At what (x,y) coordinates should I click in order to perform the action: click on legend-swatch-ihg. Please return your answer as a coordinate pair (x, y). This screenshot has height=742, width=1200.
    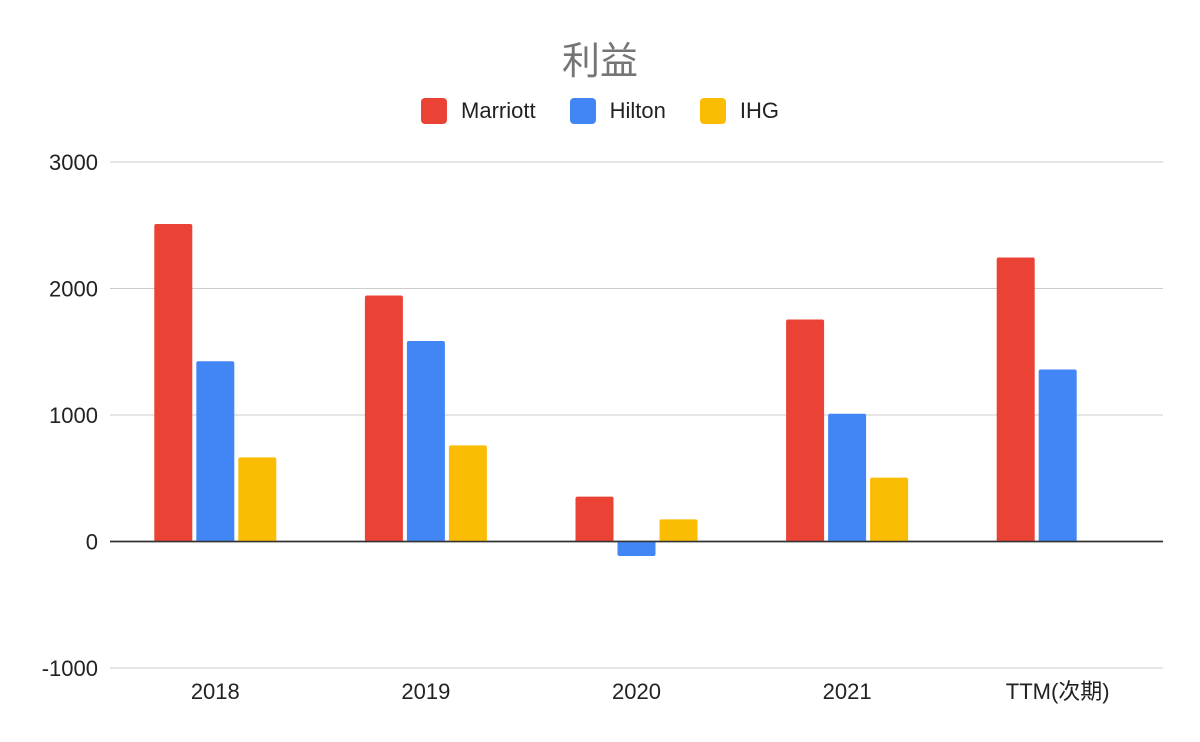
    Looking at the image, I should click on (712, 111).